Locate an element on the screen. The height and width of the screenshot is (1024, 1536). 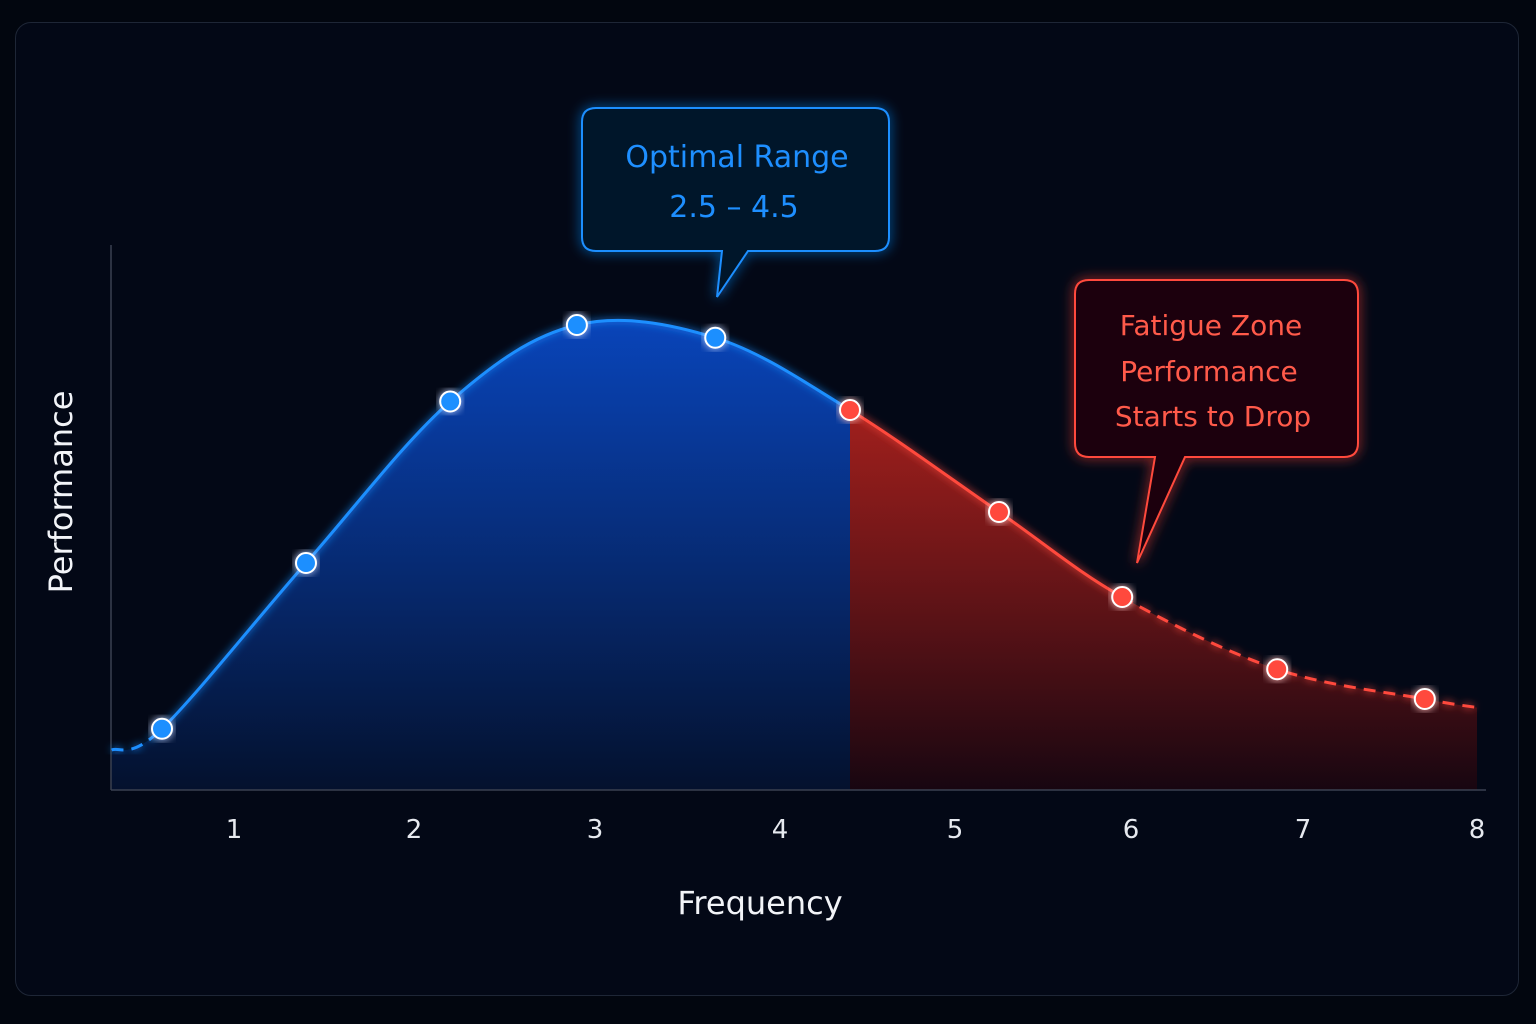
fatigue-callout-box is located at coordinates (1216, 421).